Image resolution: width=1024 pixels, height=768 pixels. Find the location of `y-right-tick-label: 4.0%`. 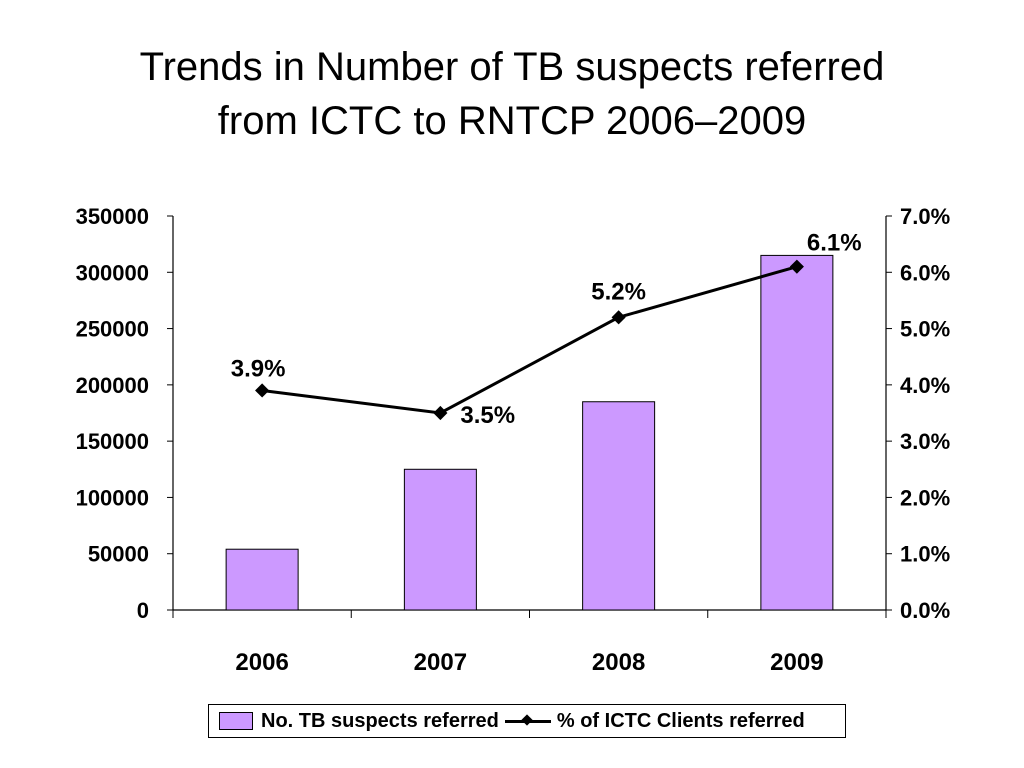

y-right-tick-label: 4.0% is located at coordinates (925, 385).